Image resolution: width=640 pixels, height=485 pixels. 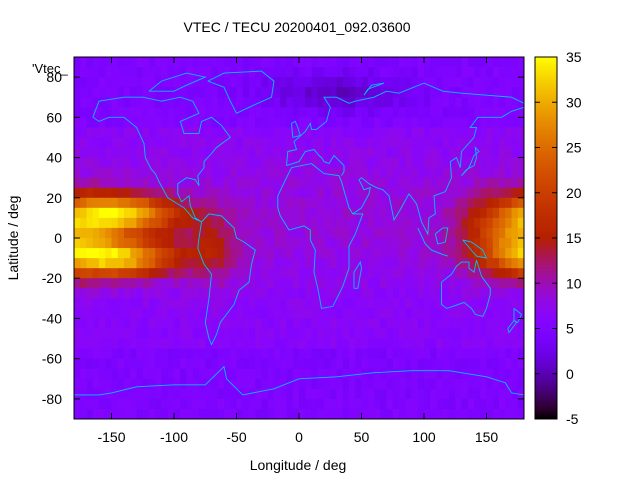 I want to click on chart-title: VTEC / TECU 20200401_092.03600, so click(x=296, y=27).